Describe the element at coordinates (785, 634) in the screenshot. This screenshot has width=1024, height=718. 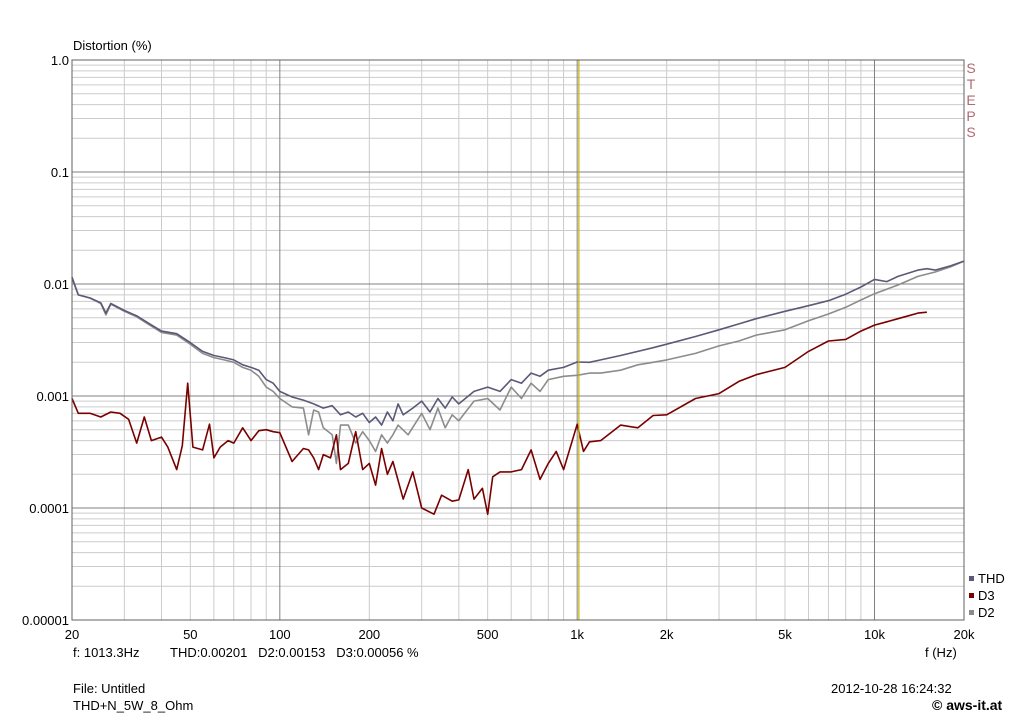
I see `x-tick-label: 5k` at that location.